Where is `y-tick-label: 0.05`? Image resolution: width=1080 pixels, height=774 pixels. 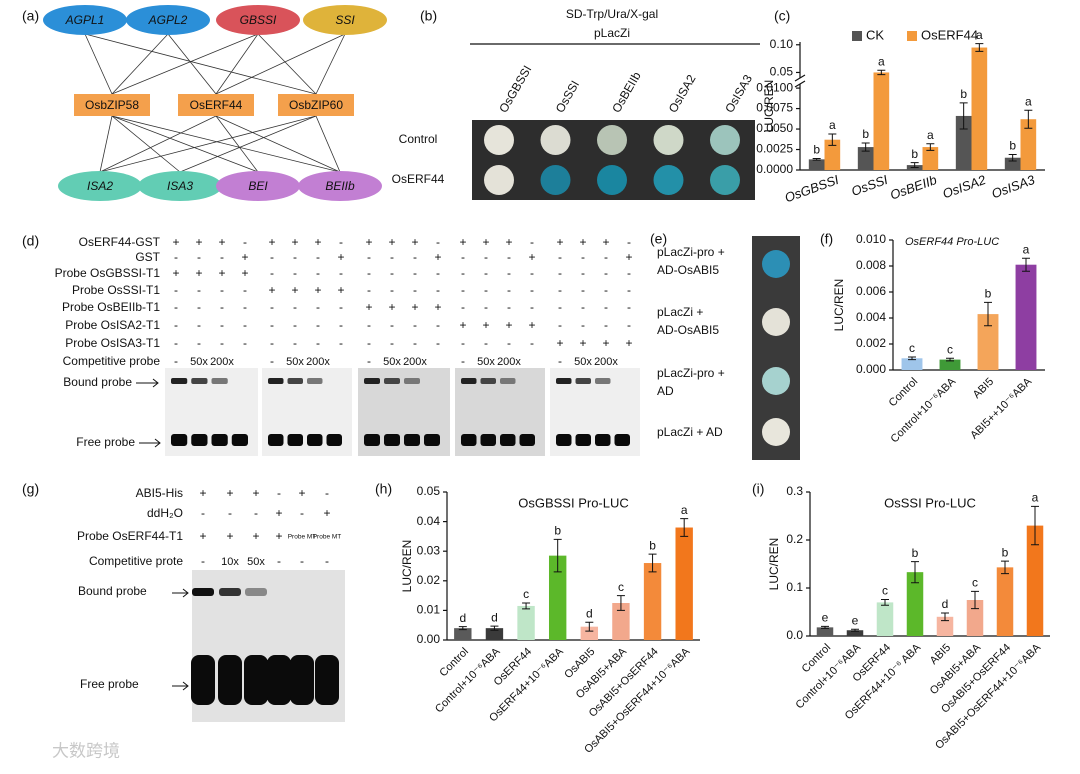 y-tick-label: 0.05 is located at coordinates (429, 491).